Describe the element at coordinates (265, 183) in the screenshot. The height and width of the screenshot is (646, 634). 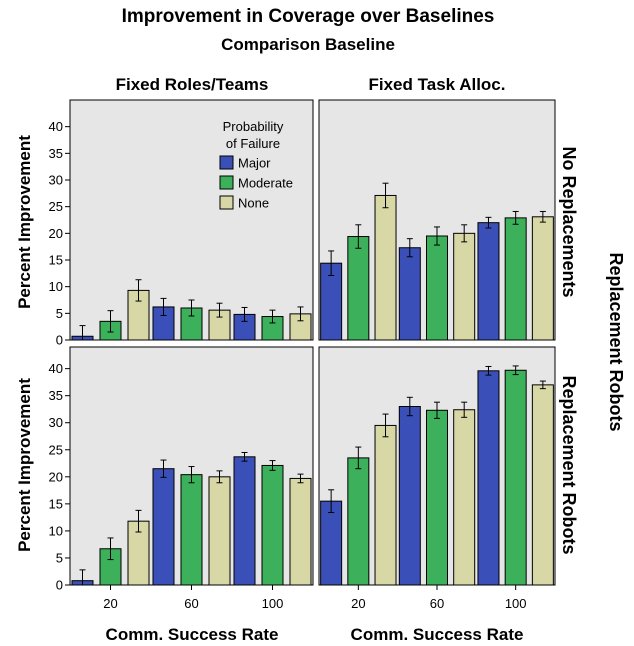
I see `legend-label-moderate: Moderate` at that location.